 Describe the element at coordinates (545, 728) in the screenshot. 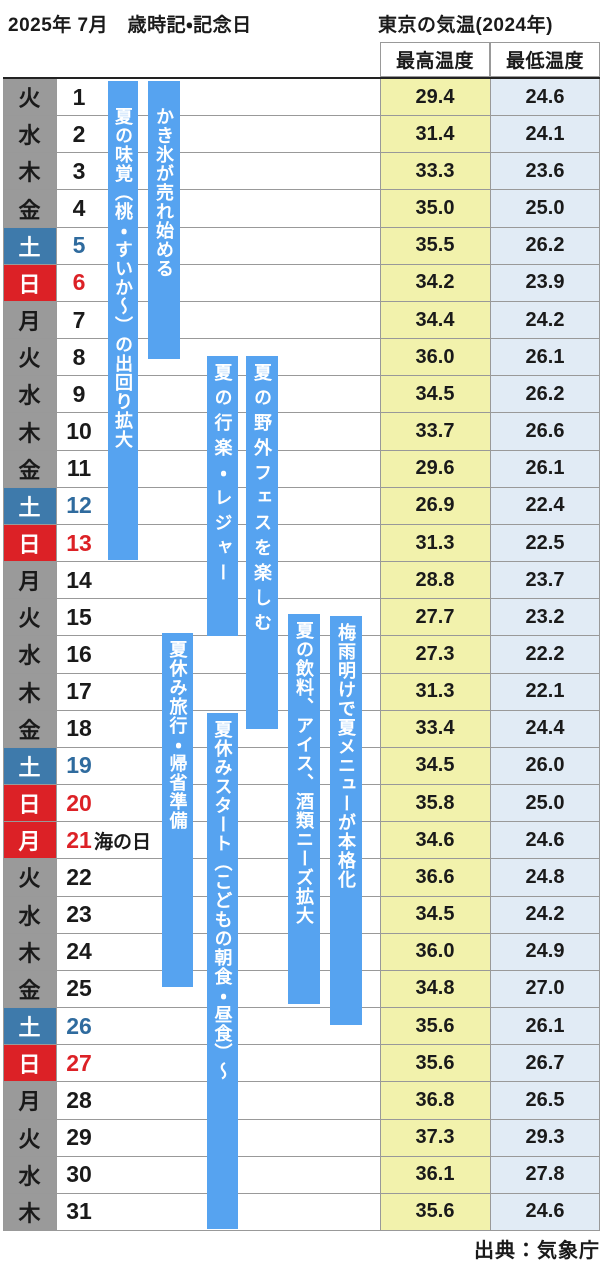

I see `min-temp-cell: 24.4` at that location.